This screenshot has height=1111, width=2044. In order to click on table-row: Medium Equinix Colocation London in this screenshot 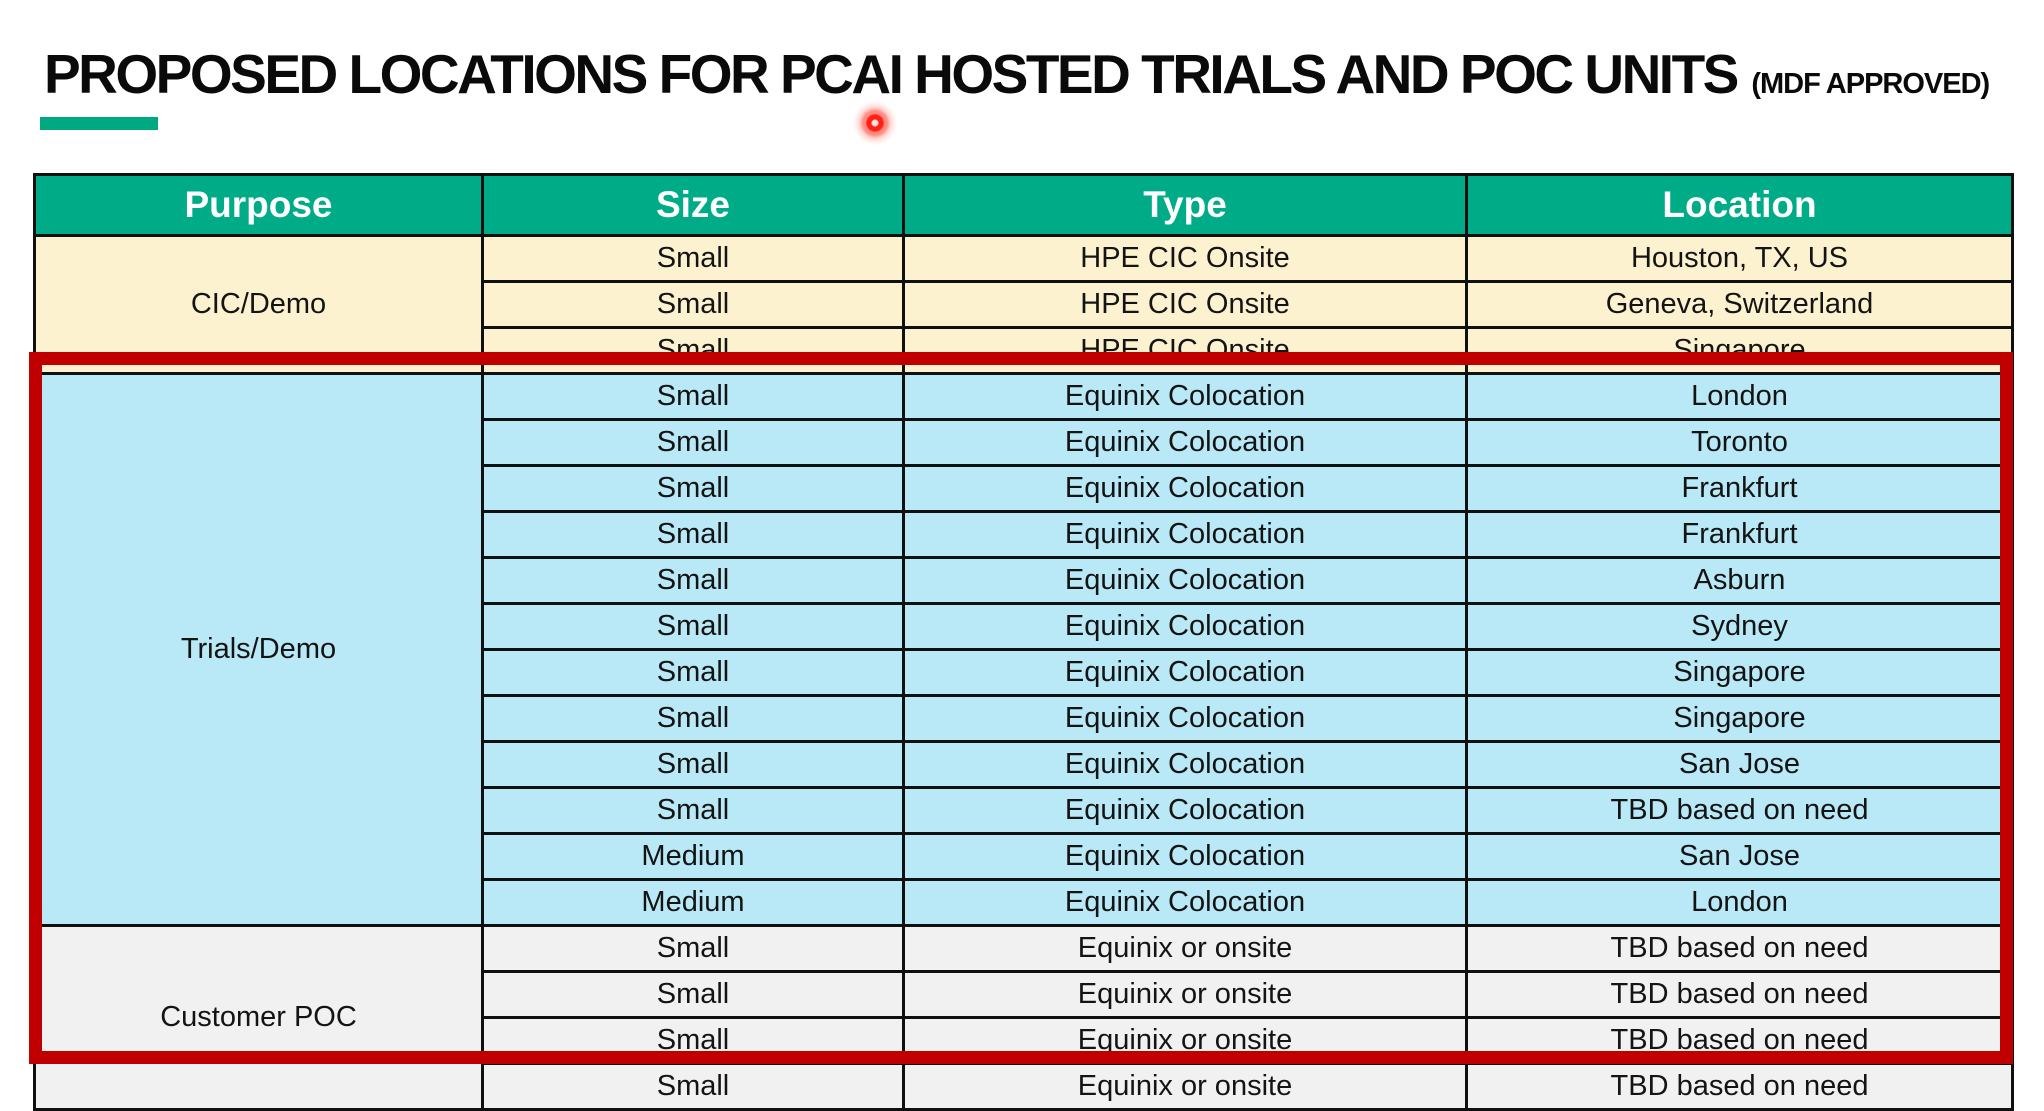, I will do `click(1024, 902)`.